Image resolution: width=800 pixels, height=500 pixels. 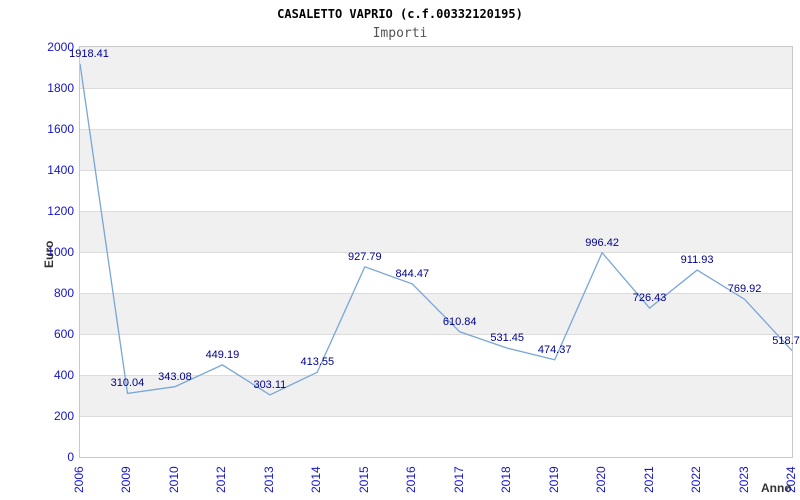 What do you see at coordinates (89, 53) in the screenshot?
I see `data-point-label: 1918.41` at bounding box center [89, 53].